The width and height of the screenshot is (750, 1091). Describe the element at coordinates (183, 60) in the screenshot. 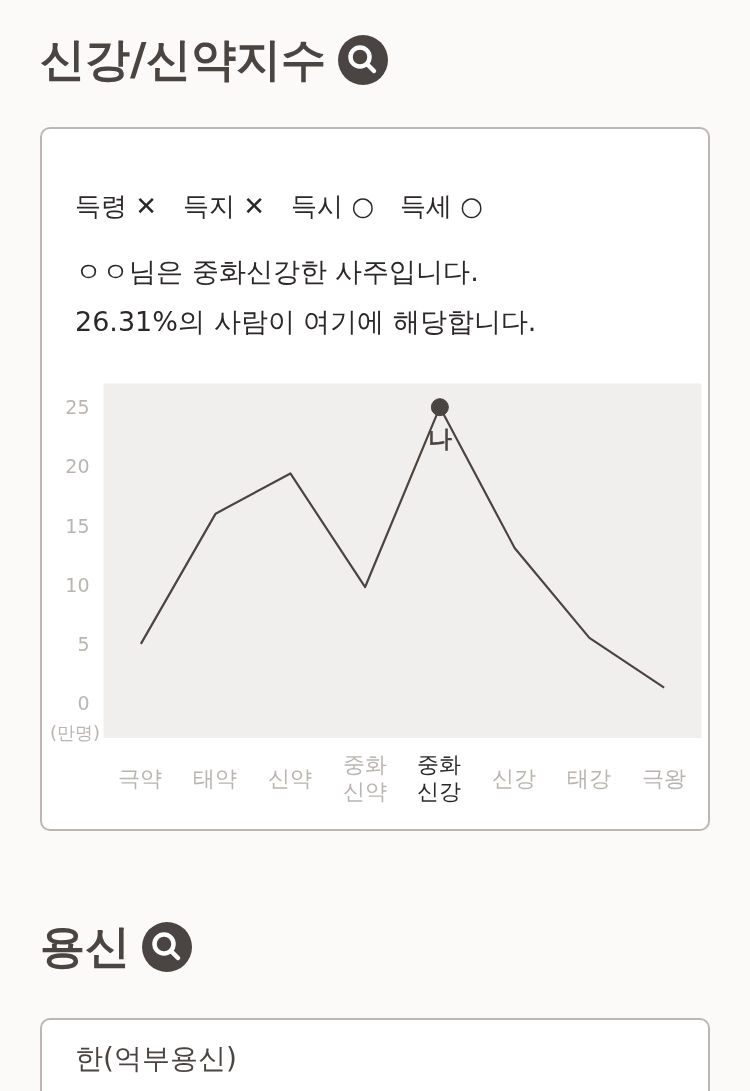

I see `chart-title: 신강/신약지수` at that location.